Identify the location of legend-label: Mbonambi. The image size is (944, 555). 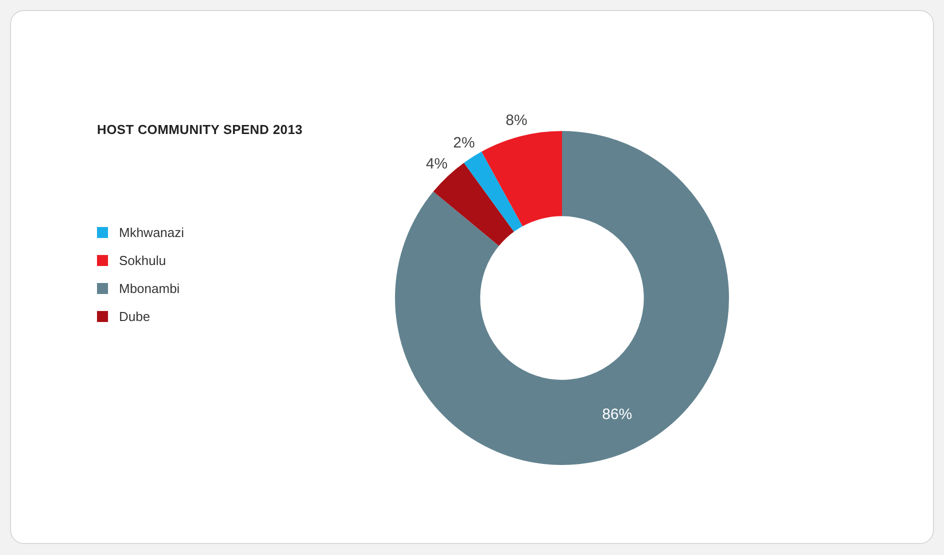
(149, 288).